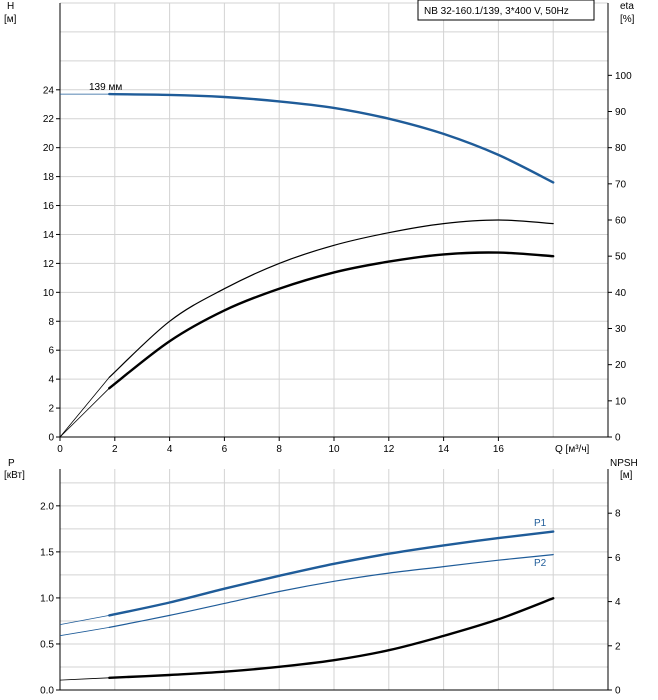 The image size is (658, 700). I want to click on y-tick-label: 8, so click(51, 322).